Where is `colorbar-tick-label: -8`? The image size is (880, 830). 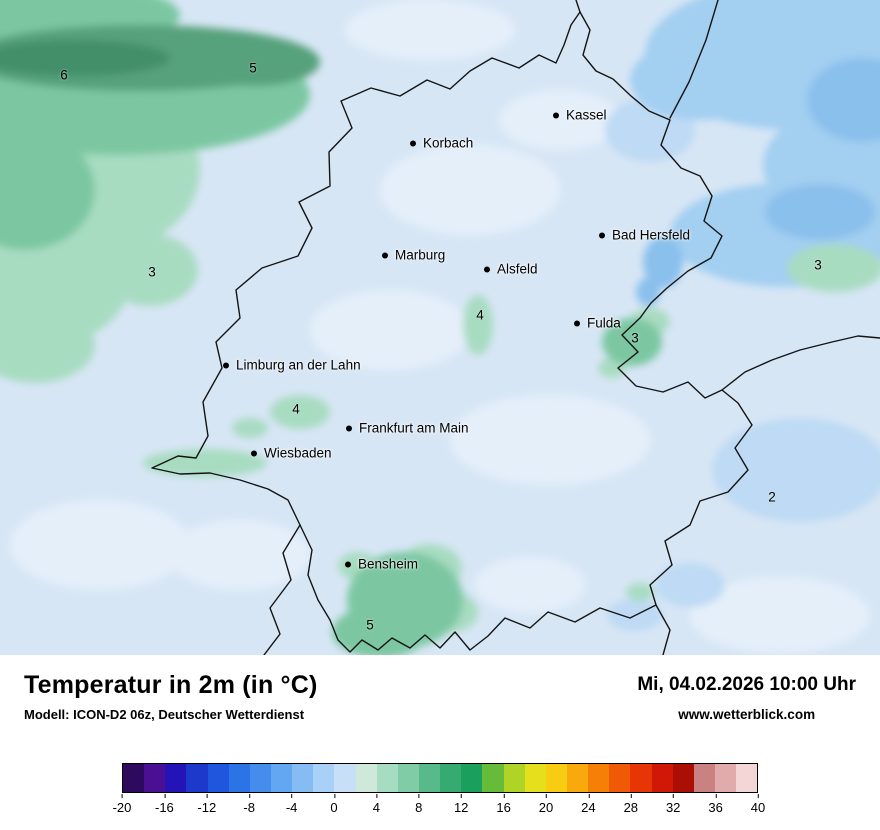 colorbar-tick-label: -8 is located at coordinates (249, 804).